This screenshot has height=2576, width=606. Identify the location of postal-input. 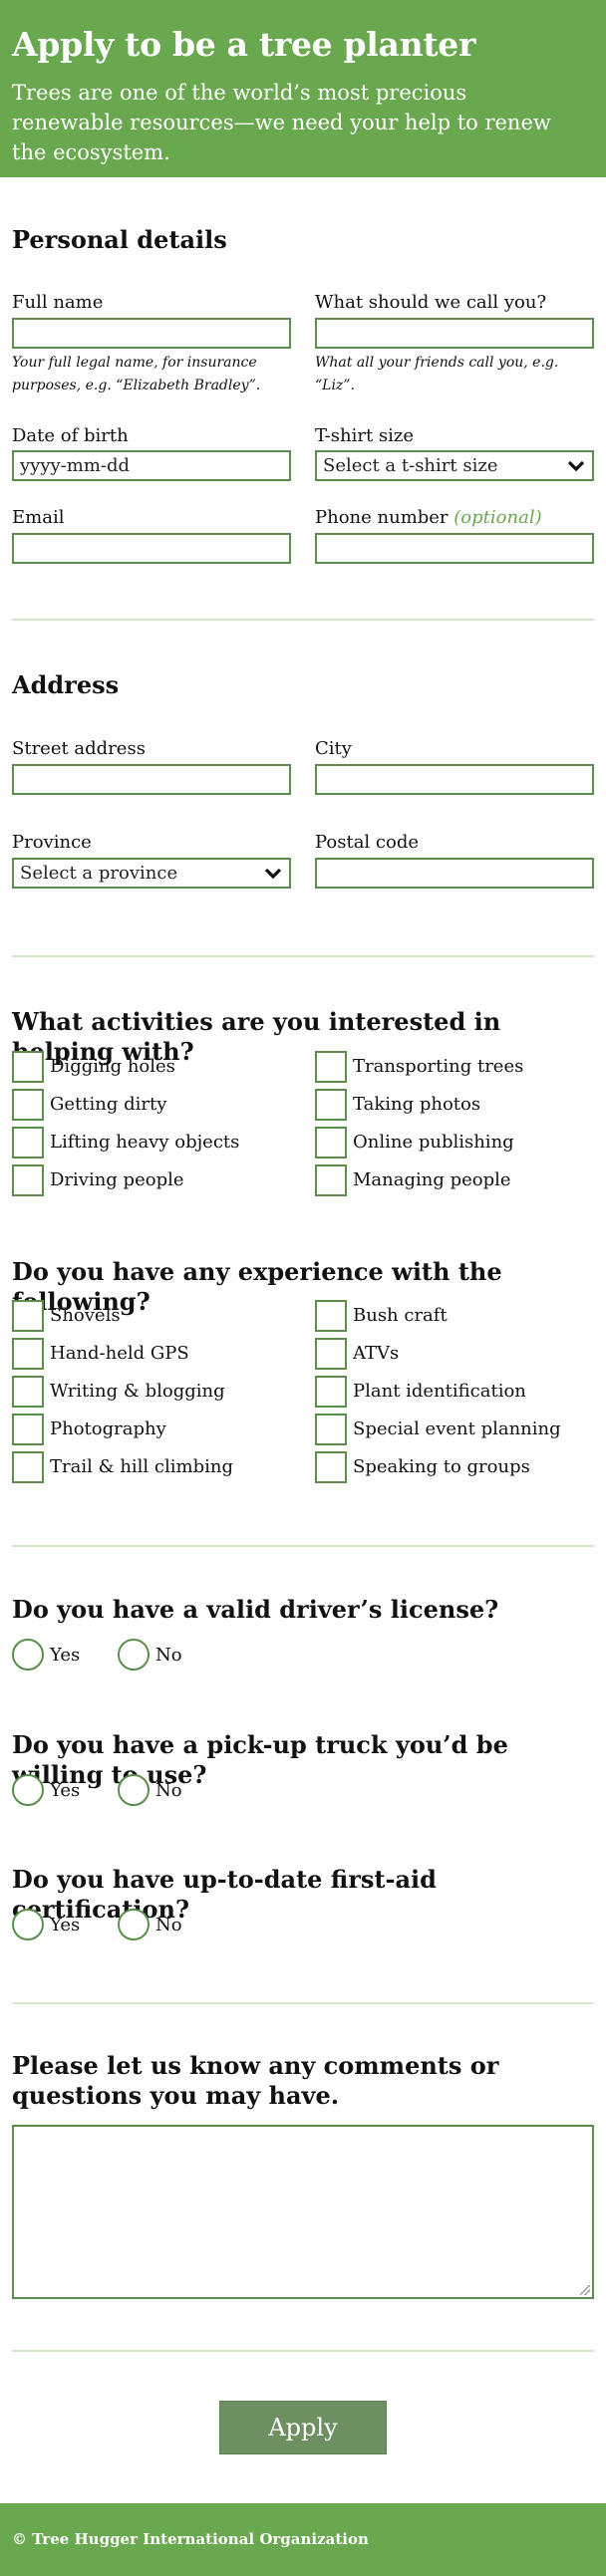
(454, 873).